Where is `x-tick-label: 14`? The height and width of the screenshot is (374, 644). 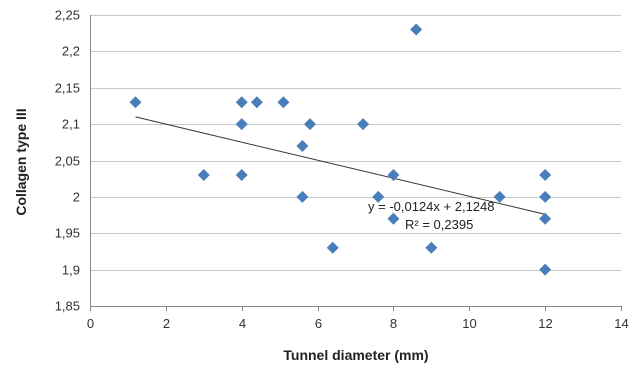 x-tick-label: 14 is located at coordinates (621, 323).